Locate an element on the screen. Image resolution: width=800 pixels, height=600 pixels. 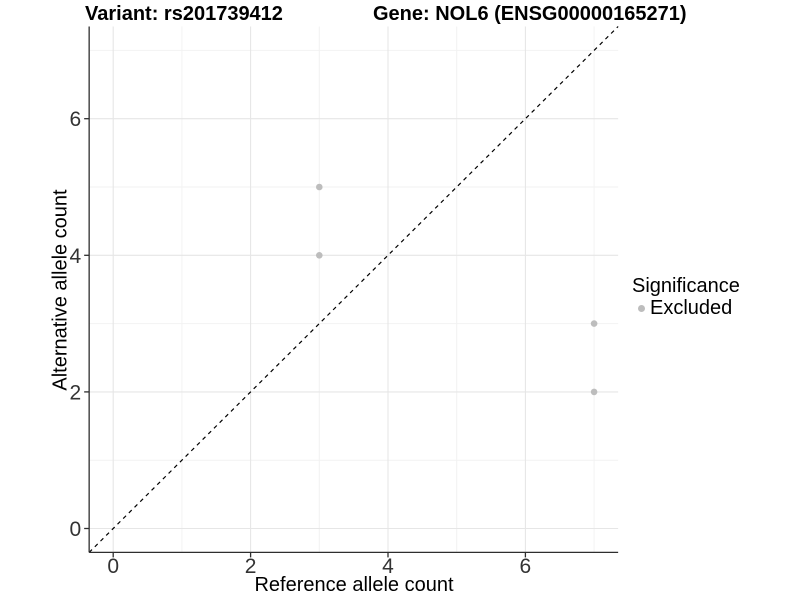
y-tick-label: 0 is located at coordinates (75, 529).